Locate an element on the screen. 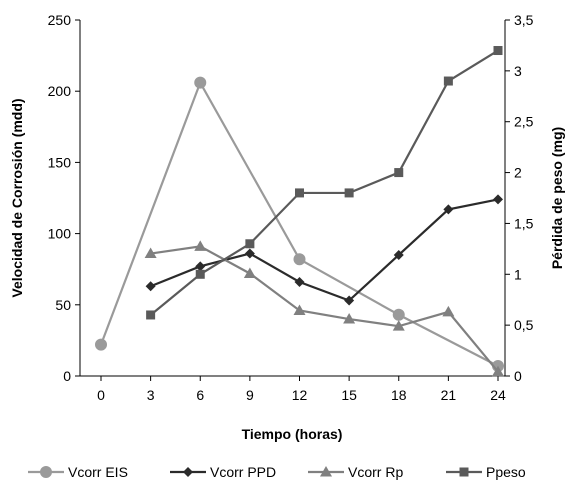  y-left-tick-label: 50 is located at coordinates (63, 305).